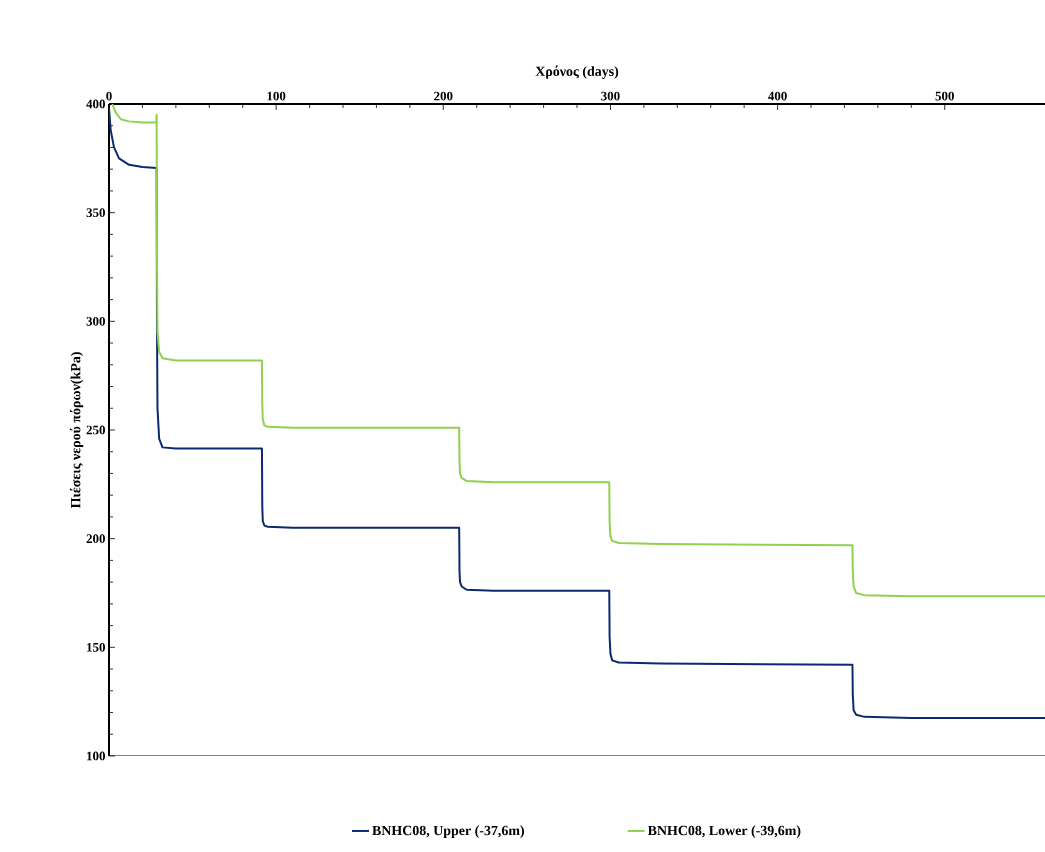  What do you see at coordinates (276, 96) in the screenshot?
I see `x-tick-label: 100` at bounding box center [276, 96].